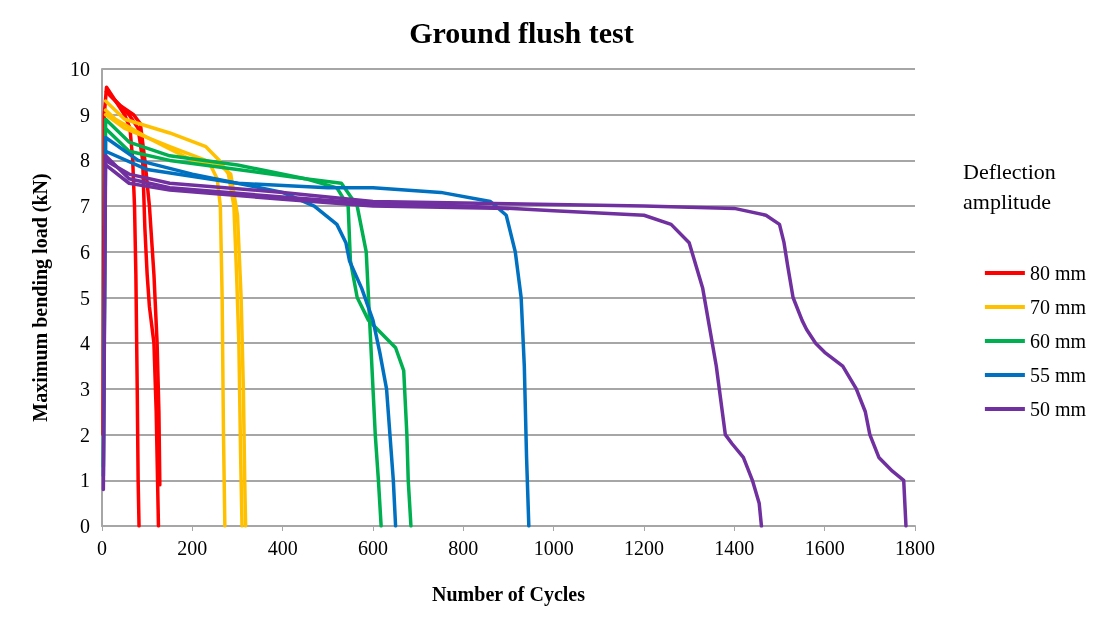 The height and width of the screenshot is (626, 1109). Describe the element at coordinates (85, 388) in the screenshot. I see `y-tick-label: 3` at that location.